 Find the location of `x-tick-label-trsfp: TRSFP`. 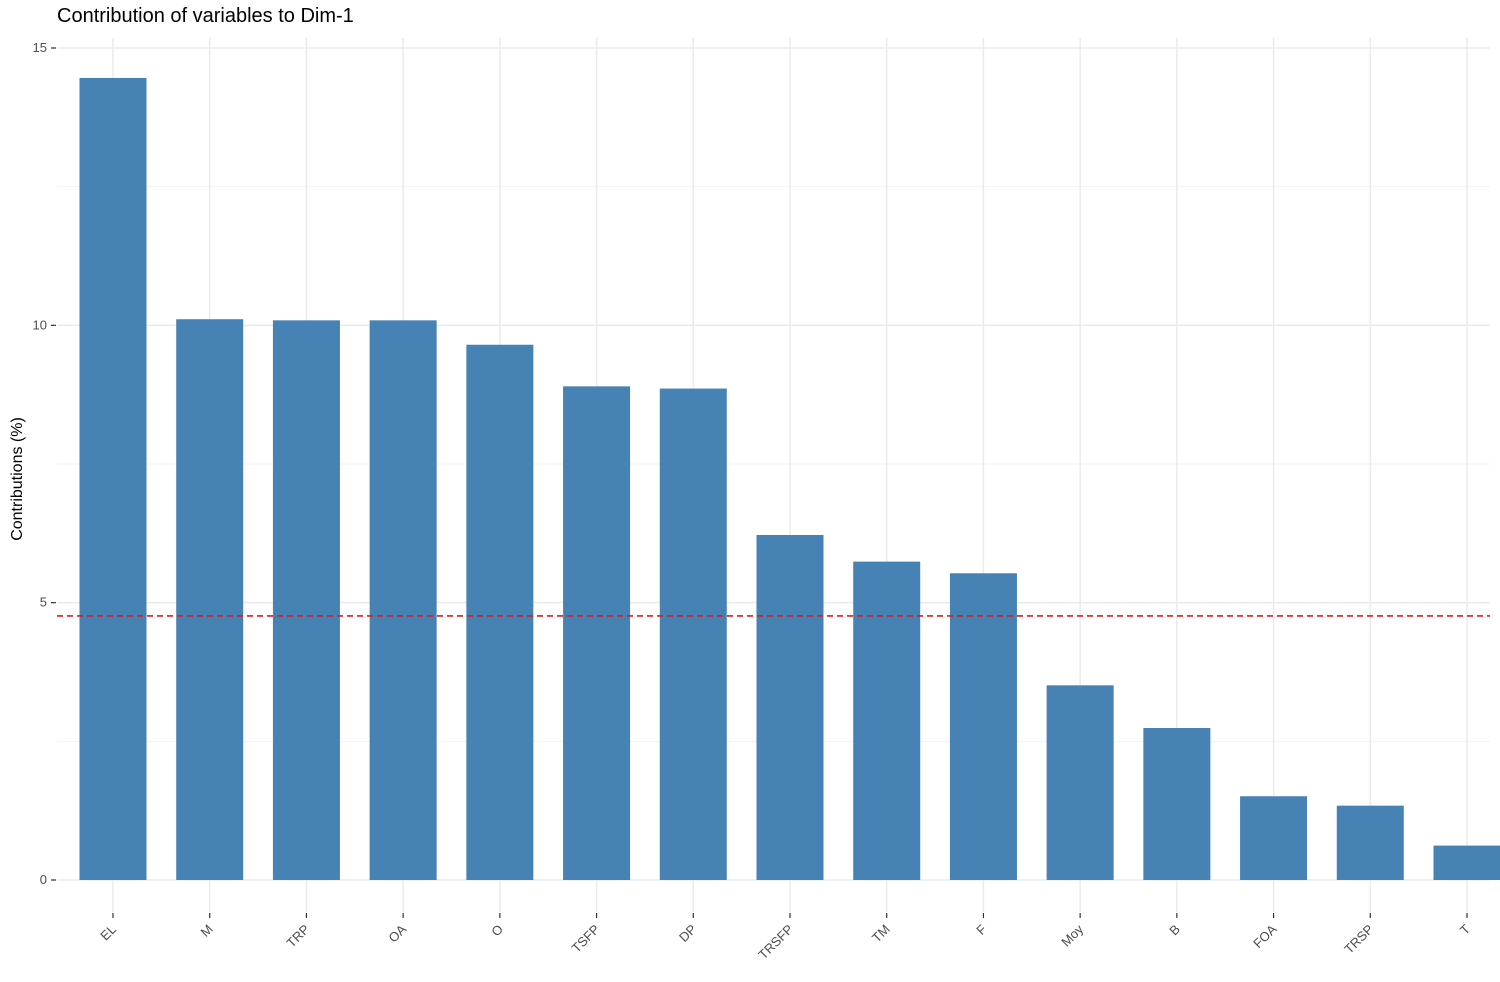

x-tick-label-trsfp: TRSFP is located at coordinates (775, 942).